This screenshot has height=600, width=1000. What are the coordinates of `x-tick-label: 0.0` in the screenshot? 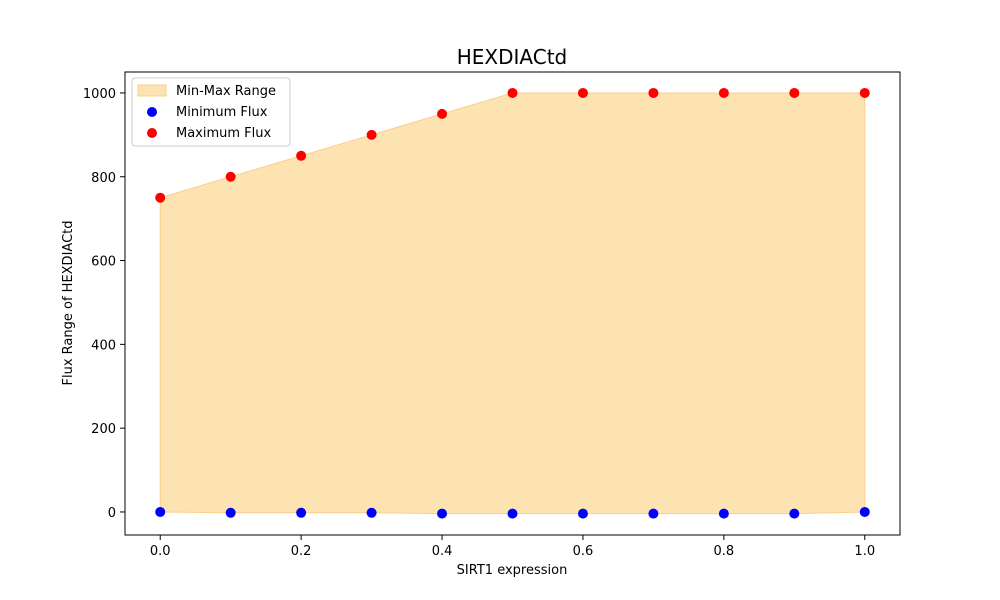 It's located at (160, 551).